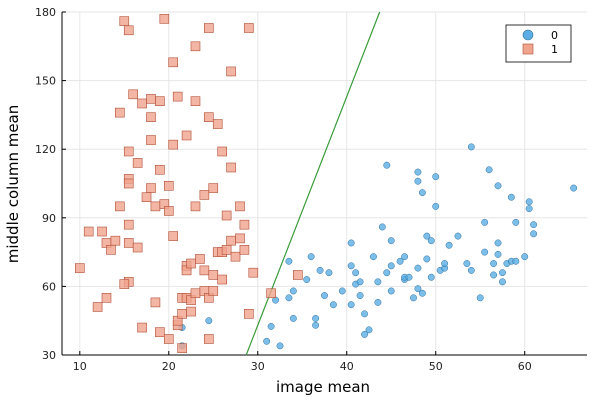 The height and width of the screenshot is (400, 600). What do you see at coordinates (49, 218) in the screenshot?
I see `y-tick-label: 90` at bounding box center [49, 218].